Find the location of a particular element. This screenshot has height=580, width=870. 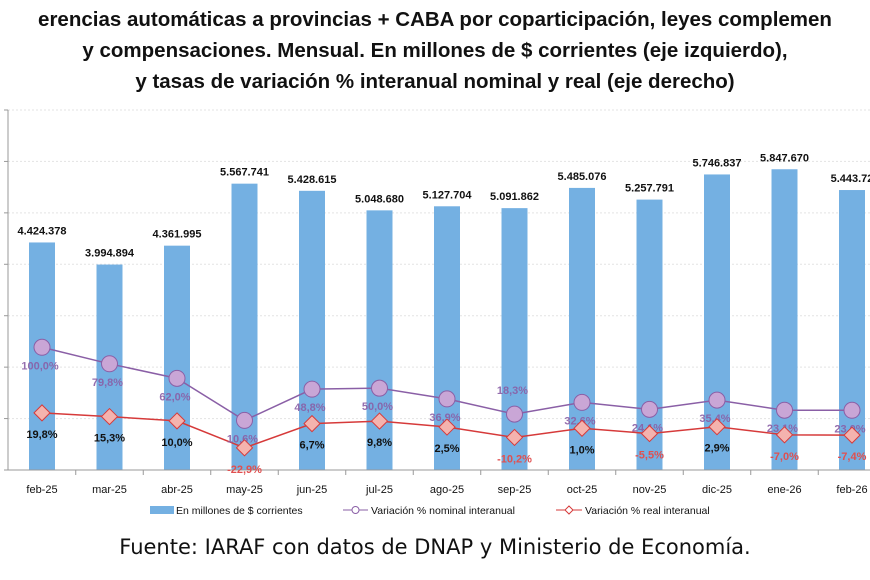

bar-label: 5.443.72 is located at coordinates (850, 179).